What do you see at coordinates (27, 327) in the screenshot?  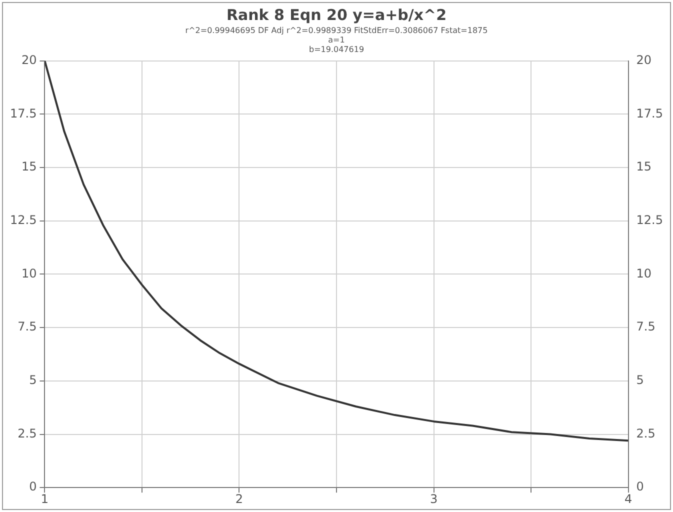 I see `y-tick-label: 7.5` at bounding box center [27, 327].